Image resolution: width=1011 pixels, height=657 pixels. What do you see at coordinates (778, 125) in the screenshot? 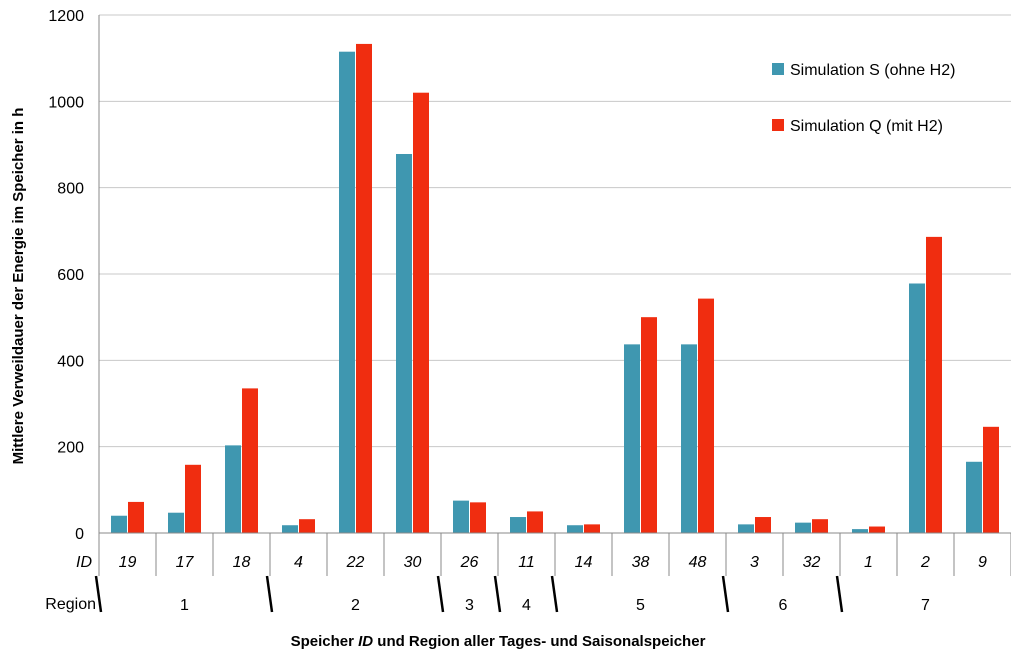
I see `legend-swatch-simulation-q` at bounding box center [778, 125].